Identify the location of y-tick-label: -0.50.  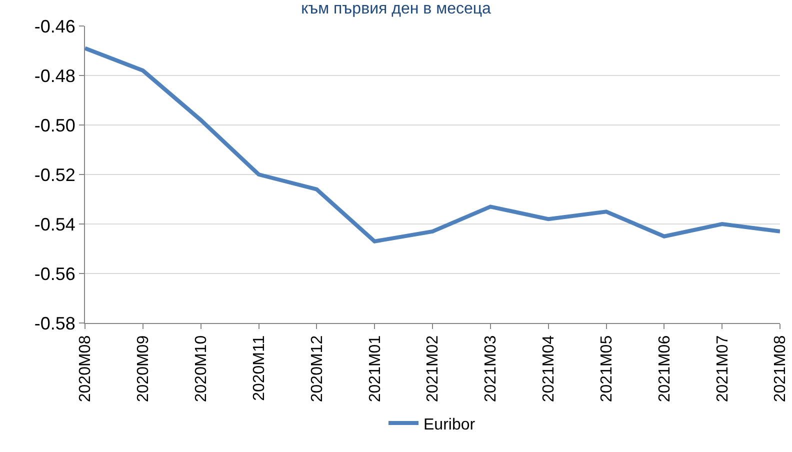
(55, 125).